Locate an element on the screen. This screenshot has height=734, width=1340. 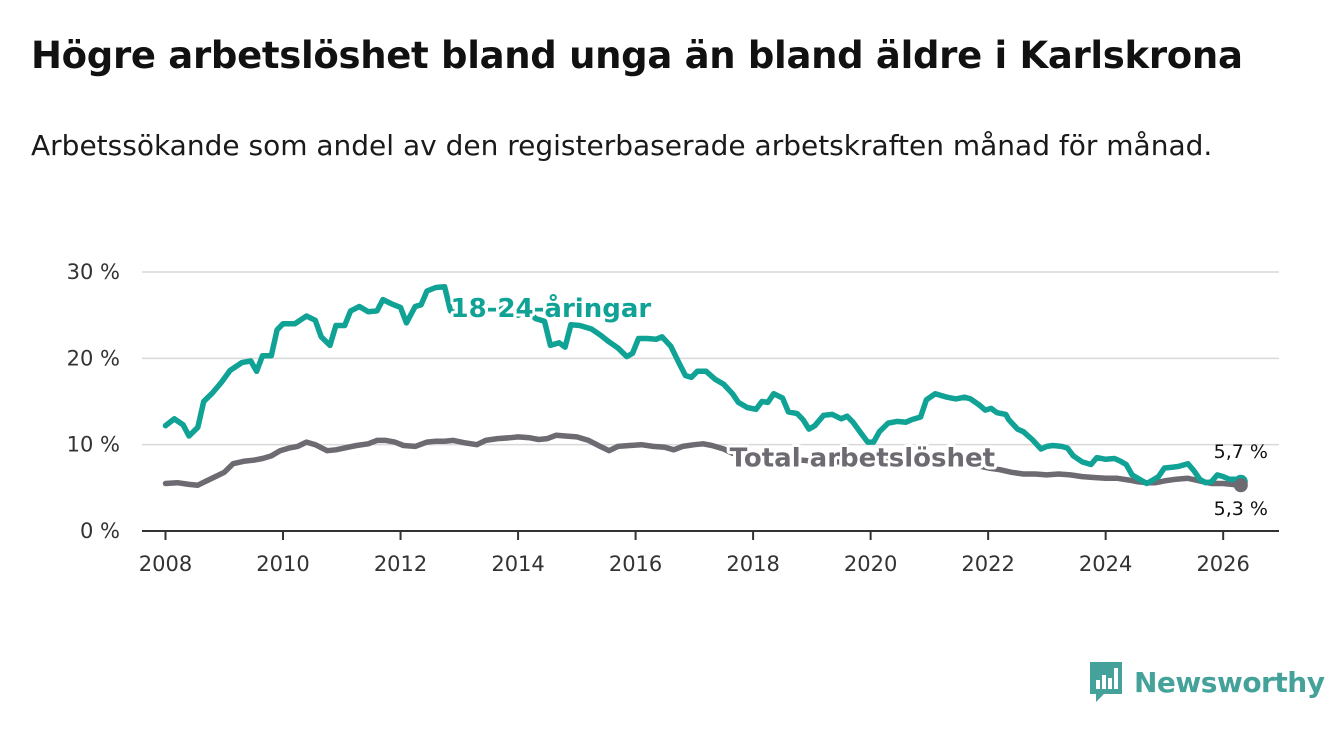
y-tick-label: 0 % is located at coordinates (100, 531).